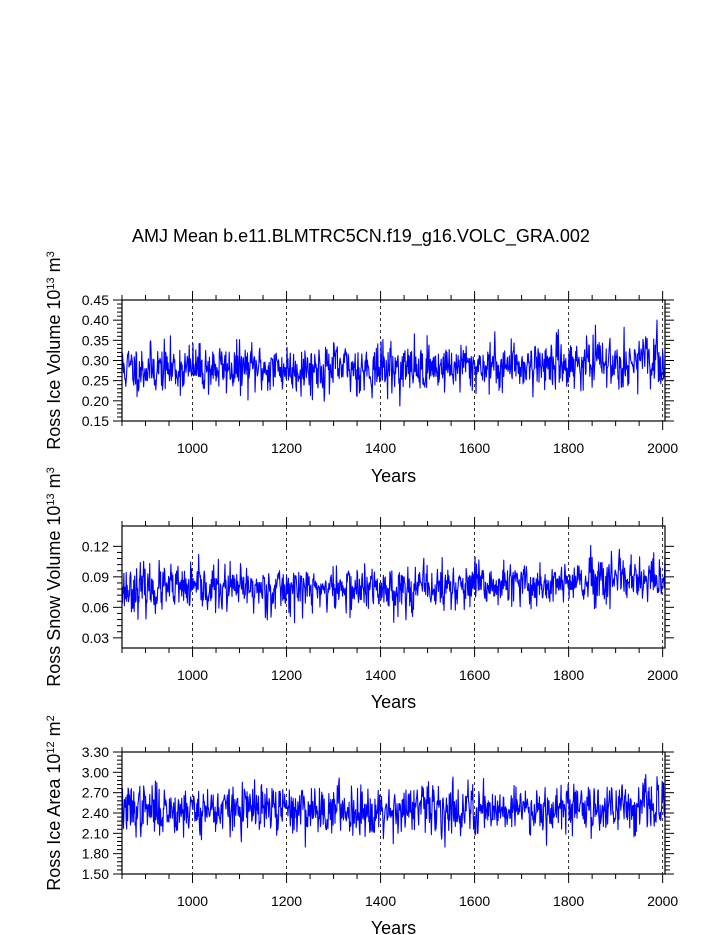  Describe the element at coordinates (95, 833) in the screenshot. I see `y-tick-label: 2.10` at that location.